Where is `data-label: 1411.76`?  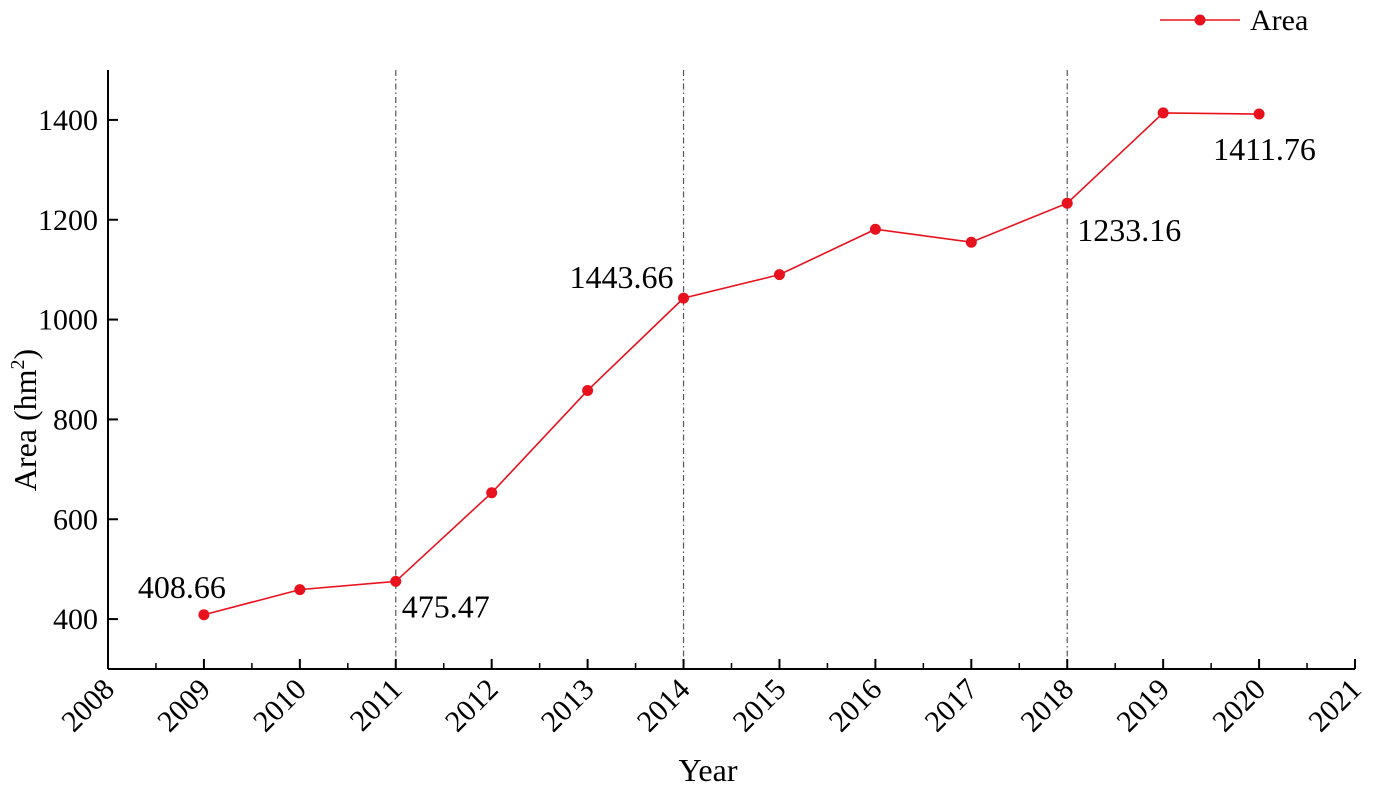
data-label: 1411.76 is located at coordinates (1264, 149).